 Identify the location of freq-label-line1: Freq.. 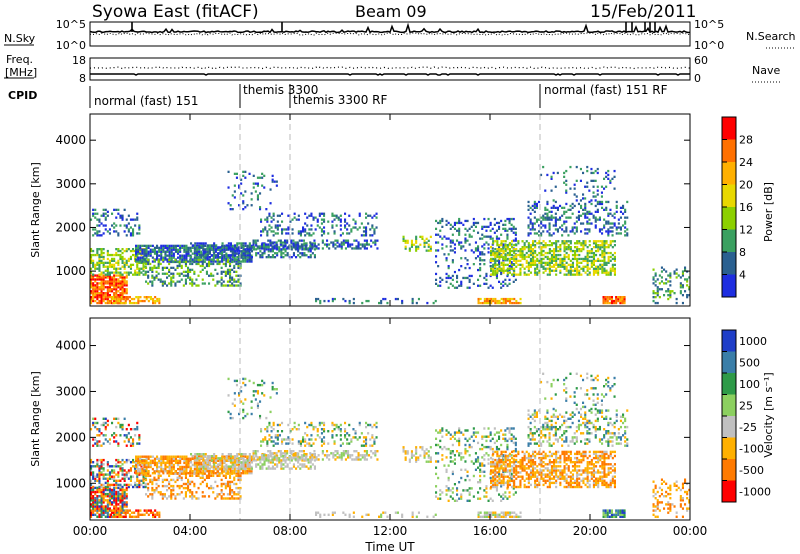
(19, 59).